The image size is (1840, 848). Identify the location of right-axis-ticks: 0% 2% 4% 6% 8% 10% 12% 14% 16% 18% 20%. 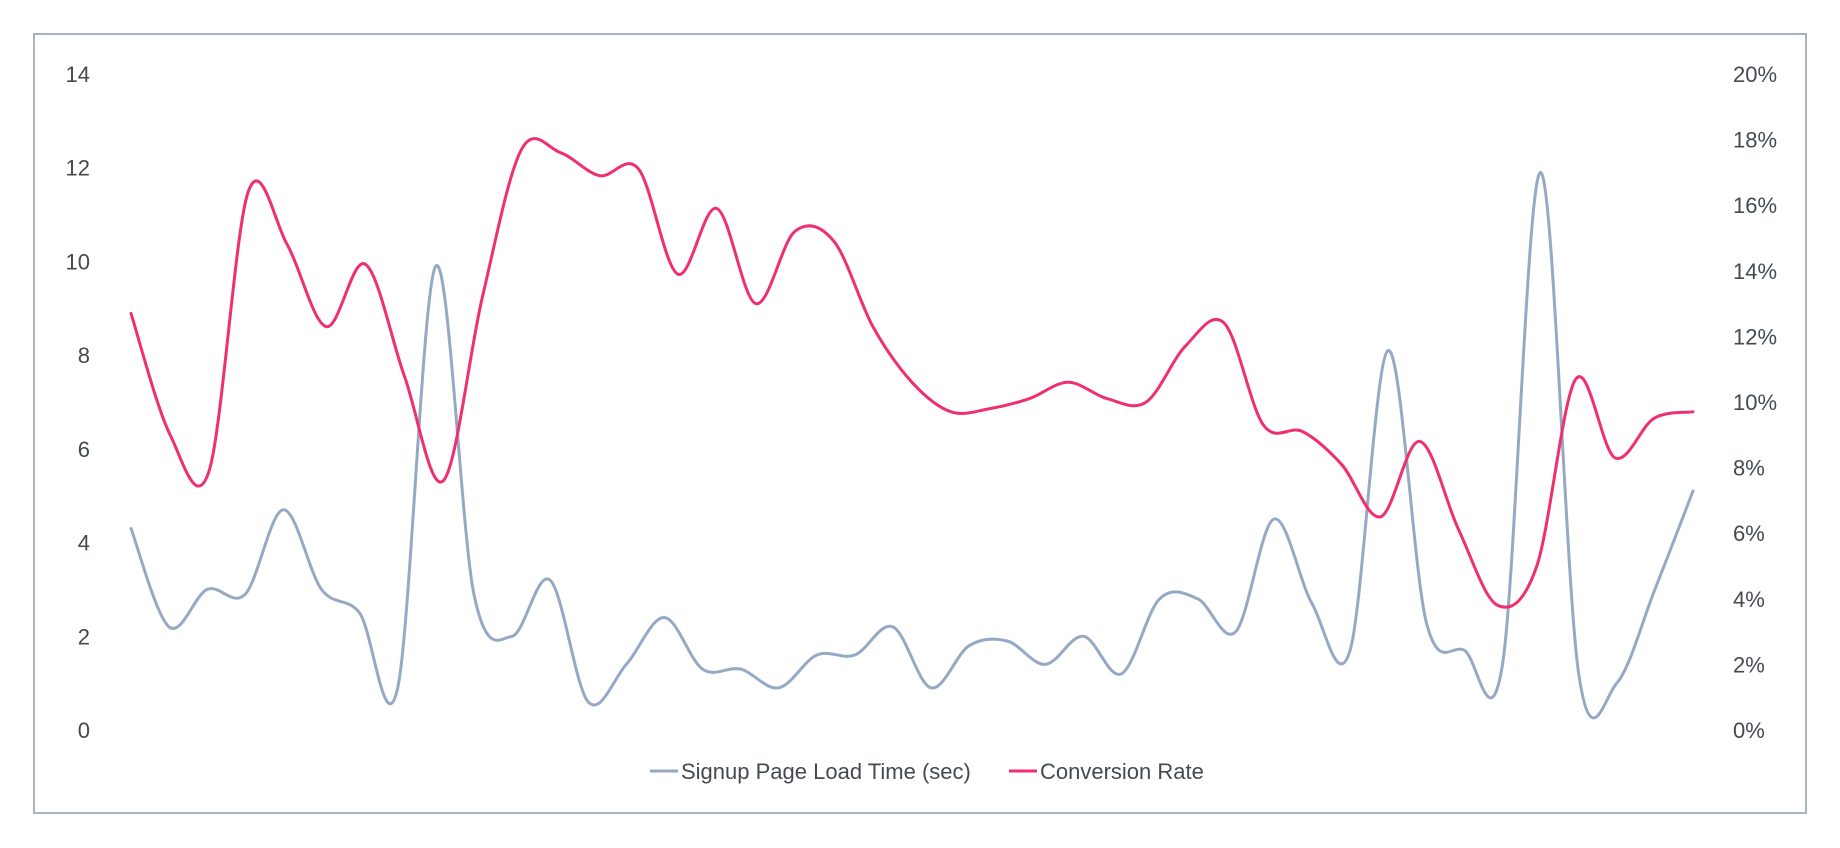
(1755, 402).